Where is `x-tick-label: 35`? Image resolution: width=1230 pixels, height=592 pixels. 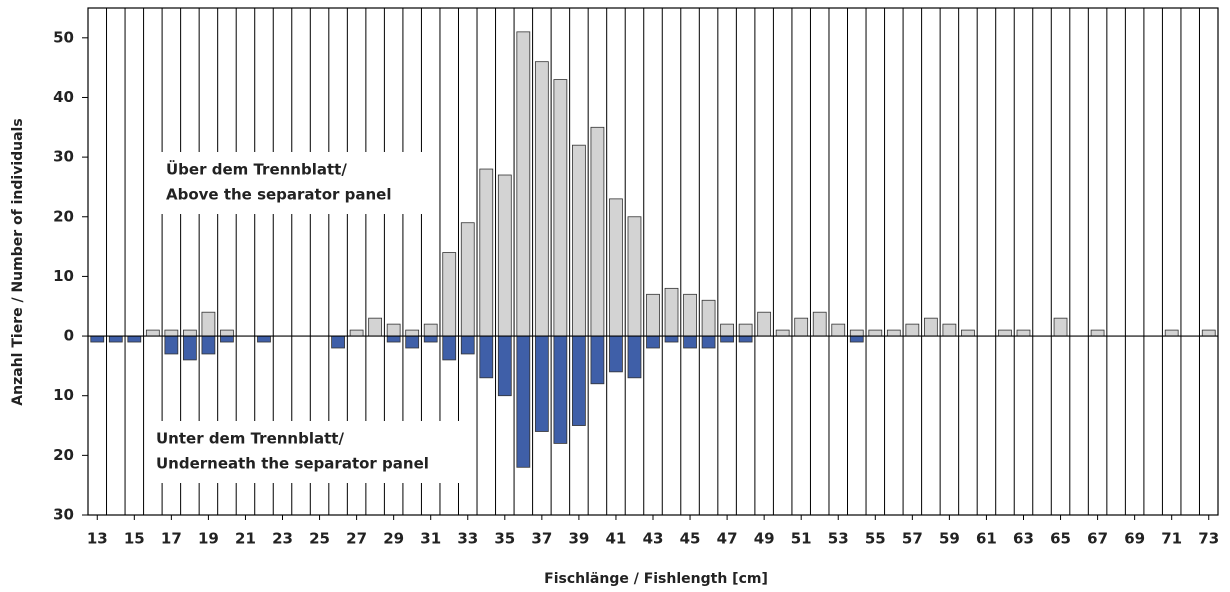 x-tick-label: 35 is located at coordinates (504, 539).